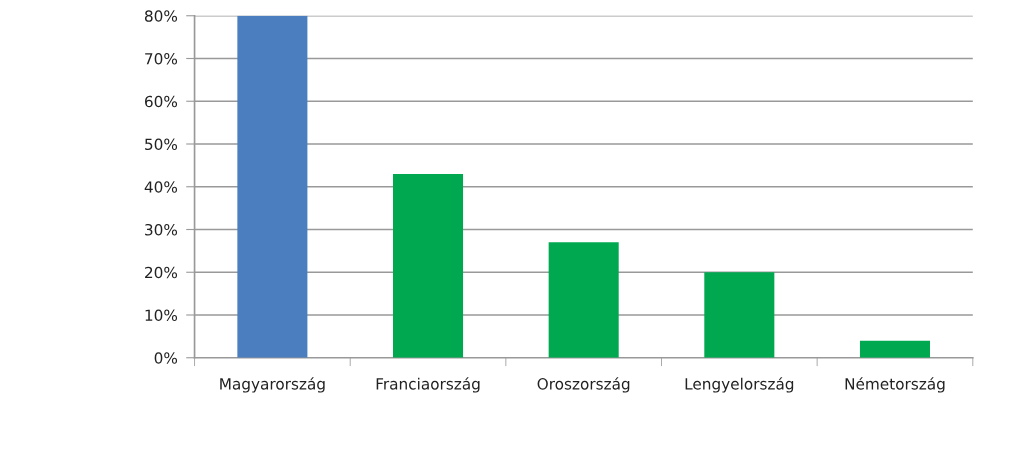 This screenshot has height=450, width=1024. What do you see at coordinates (895, 385) in the screenshot?
I see `x-tick-label: Németország` at bounding box center [895, 385].